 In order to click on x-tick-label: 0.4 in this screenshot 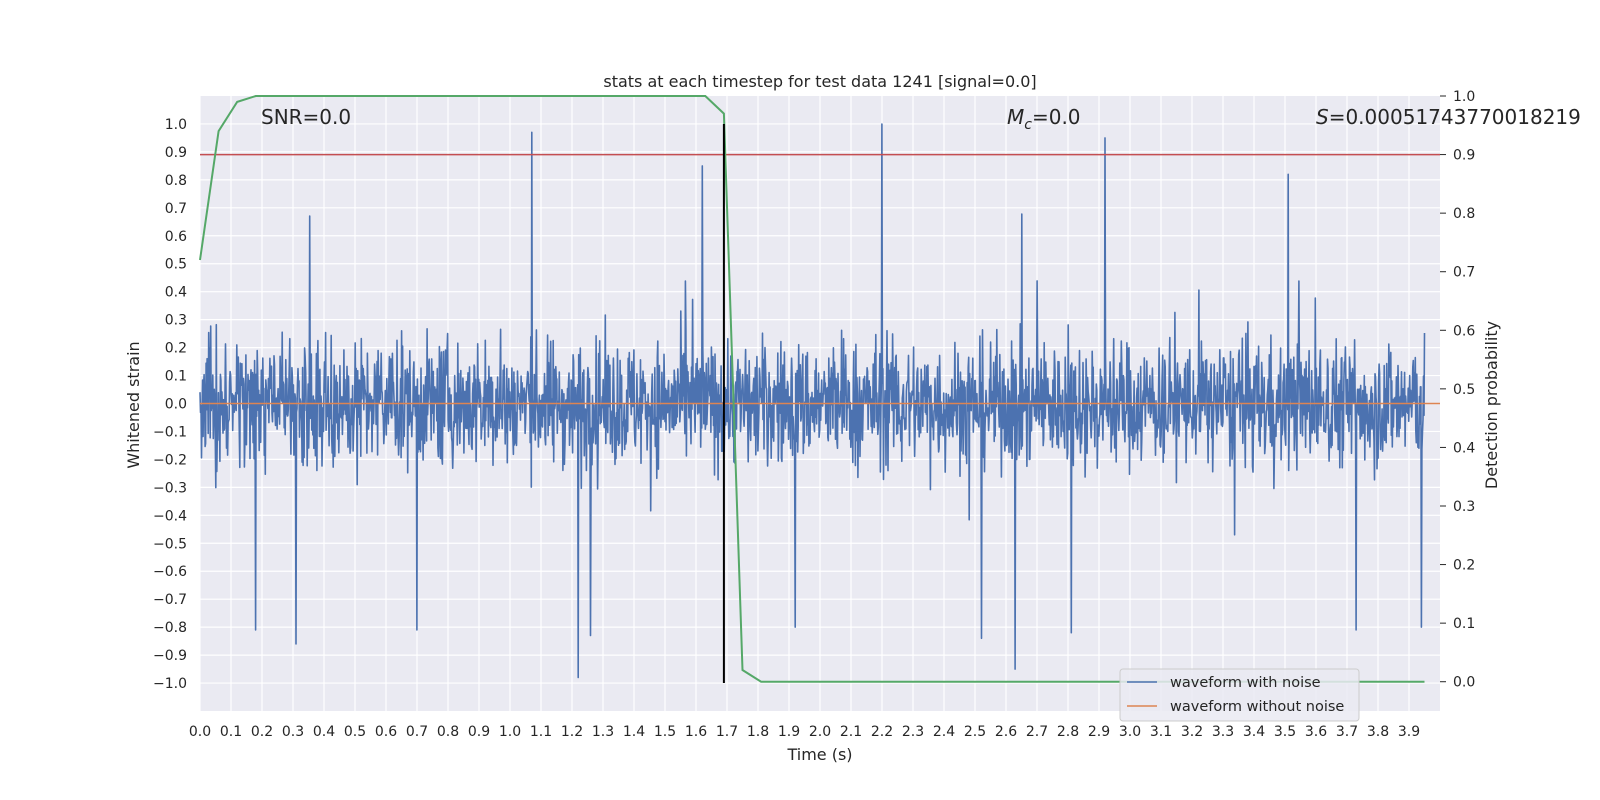, I will do `click(324, 732)`.